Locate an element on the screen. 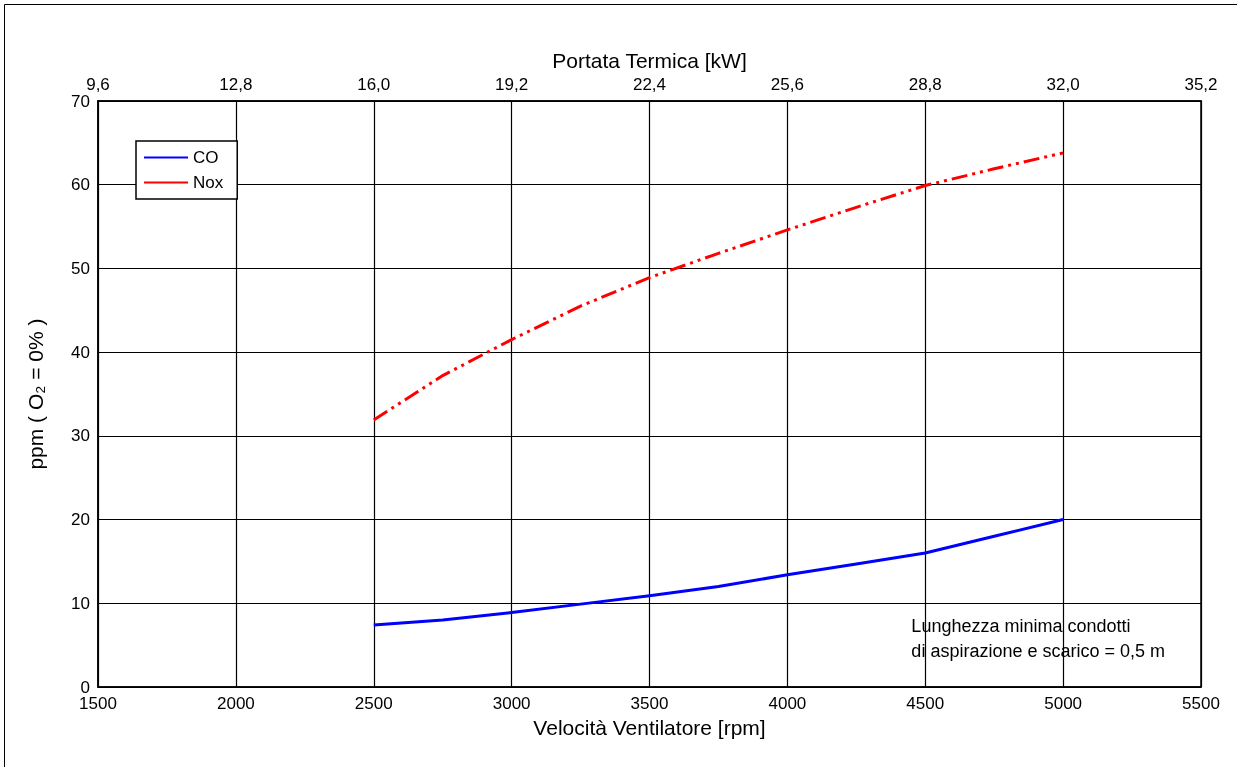 This screenshot has height=767, width=1237. y-tick-label: 10 is located at coordinates (80, 603).